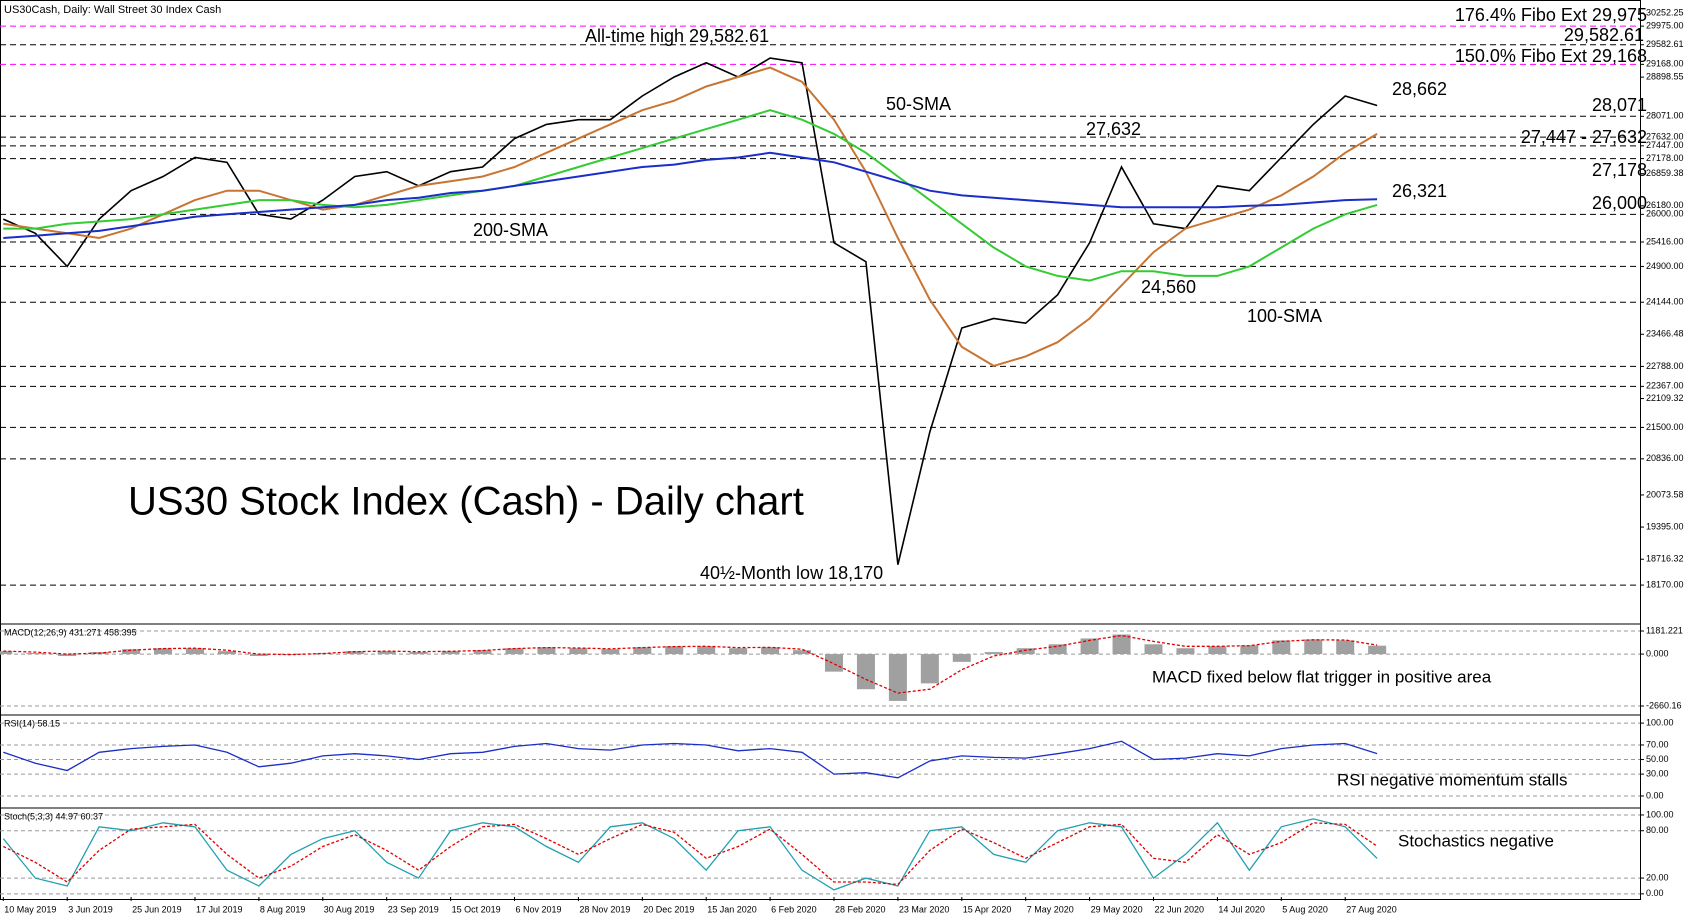 The image size is (1706, 924). I want to click on x-tick-label: 5 Aug 2020, so click(1305, 909).